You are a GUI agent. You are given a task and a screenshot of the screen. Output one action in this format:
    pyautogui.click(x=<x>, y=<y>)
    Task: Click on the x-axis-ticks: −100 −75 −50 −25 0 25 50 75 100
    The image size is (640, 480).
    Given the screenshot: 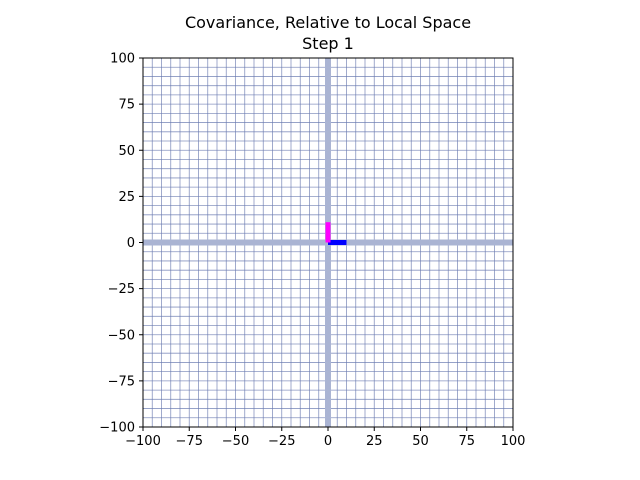 What is the action you would take?
    pyautogui.click(x=325, y=438)
    